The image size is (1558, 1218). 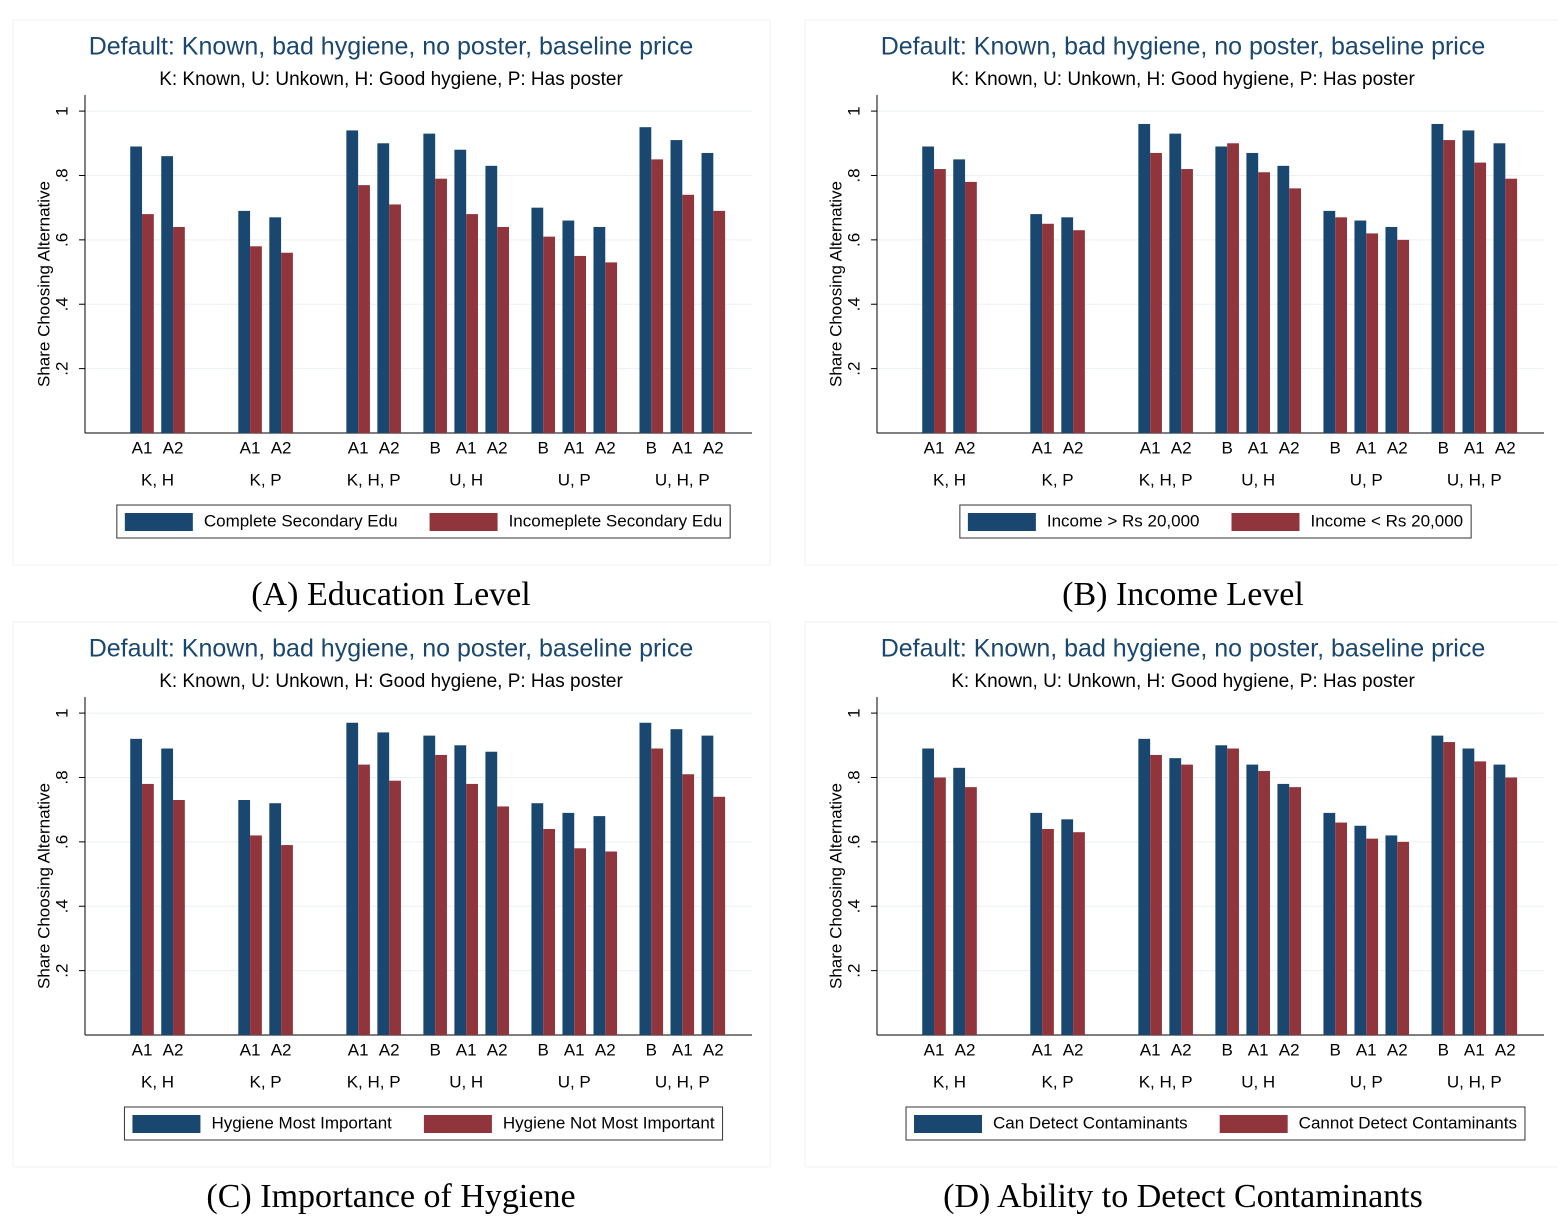 I want to click on group-label: K, P, so click(x=266, y=479).